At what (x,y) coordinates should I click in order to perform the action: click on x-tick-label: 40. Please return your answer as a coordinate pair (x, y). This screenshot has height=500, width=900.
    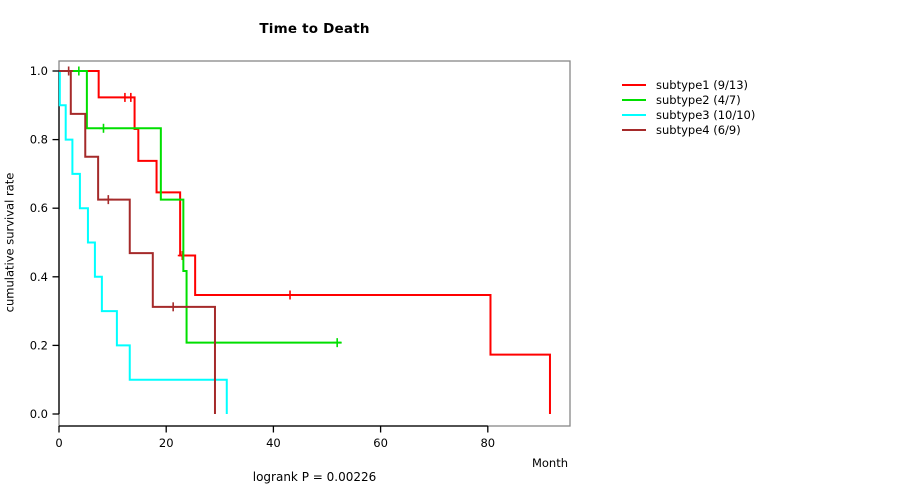
    Looking at the image, I should click on (273, 443).